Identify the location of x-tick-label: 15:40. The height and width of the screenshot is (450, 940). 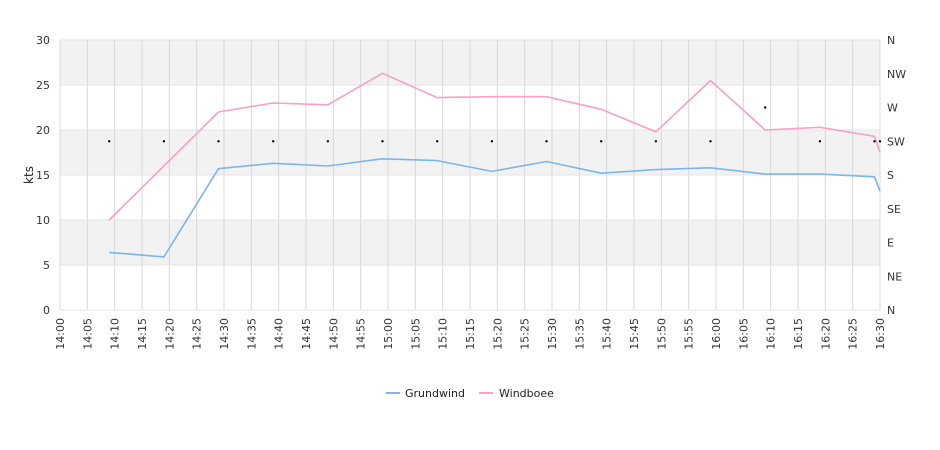
(607, 334).